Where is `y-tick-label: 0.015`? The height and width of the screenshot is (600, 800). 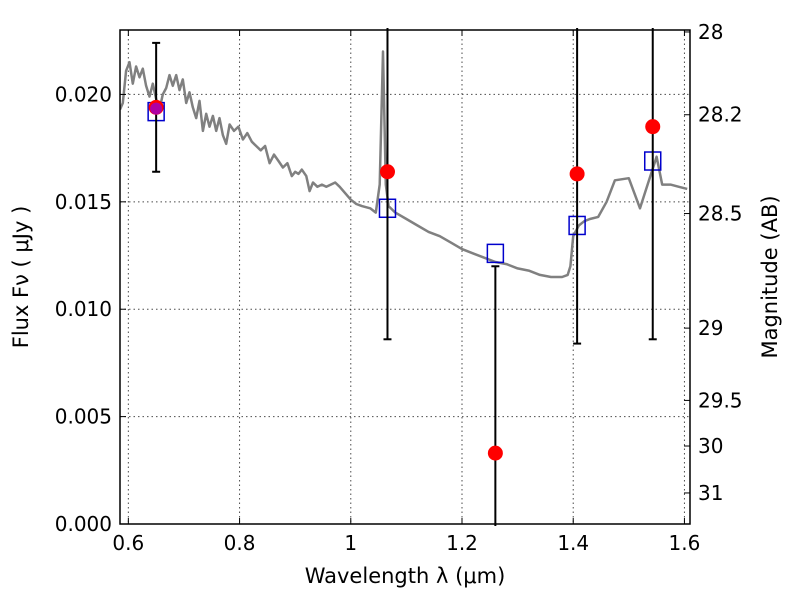
y-tick-label: 0.015 is located at coordinates (83, 202).